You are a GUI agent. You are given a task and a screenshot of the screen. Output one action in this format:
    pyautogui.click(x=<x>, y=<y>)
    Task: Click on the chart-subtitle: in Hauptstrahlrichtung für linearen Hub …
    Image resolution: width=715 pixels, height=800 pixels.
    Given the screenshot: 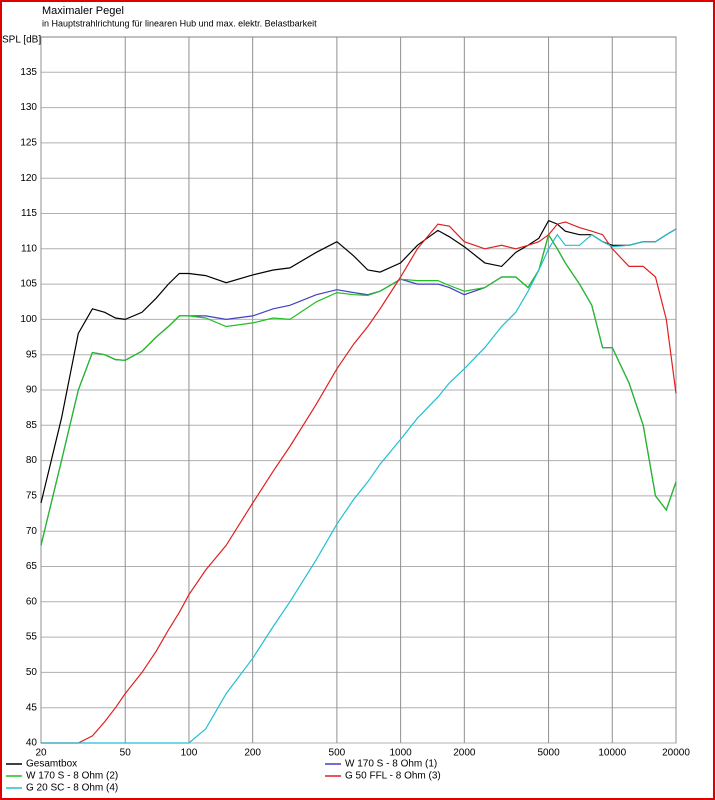 What is the action you would take?
    pyautogui.click(x=179, y=23)
    